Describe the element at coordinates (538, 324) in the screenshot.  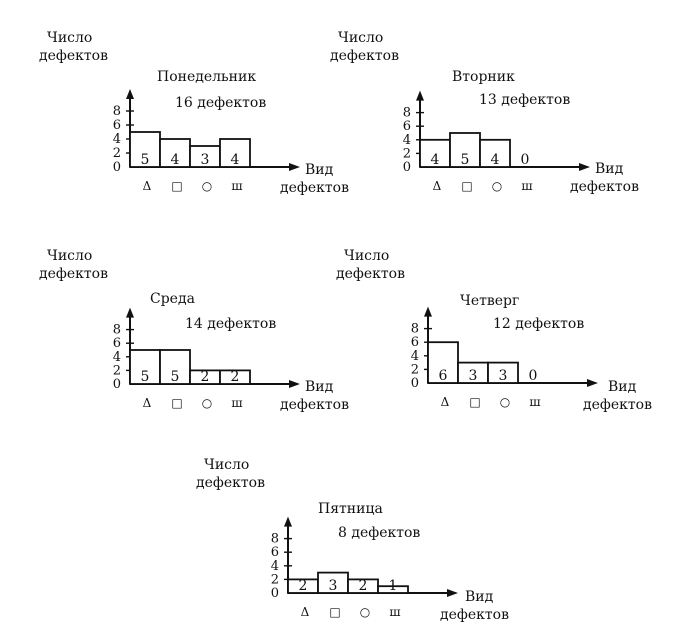
I see `chart-subtitle: 12 дефектов` at that location.